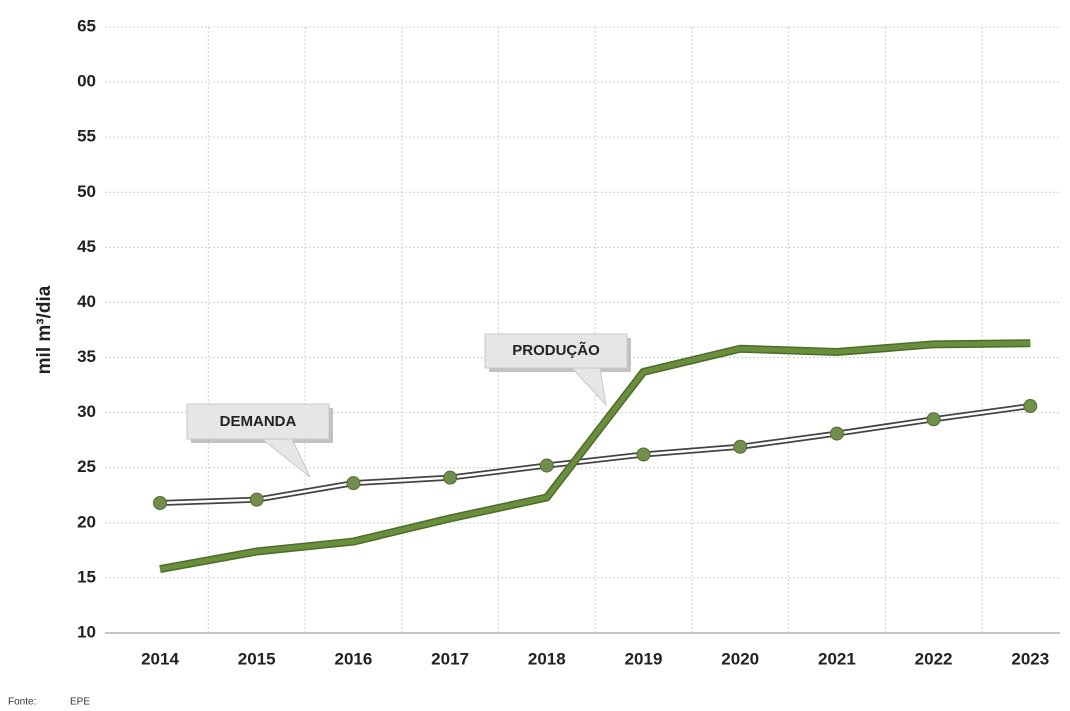 This screenshot has height=711, width=1070. What do you see at coordinates (86, 466) in the screenshot?
I see `y-tick-label: 25` at bounding box center [86, 466].